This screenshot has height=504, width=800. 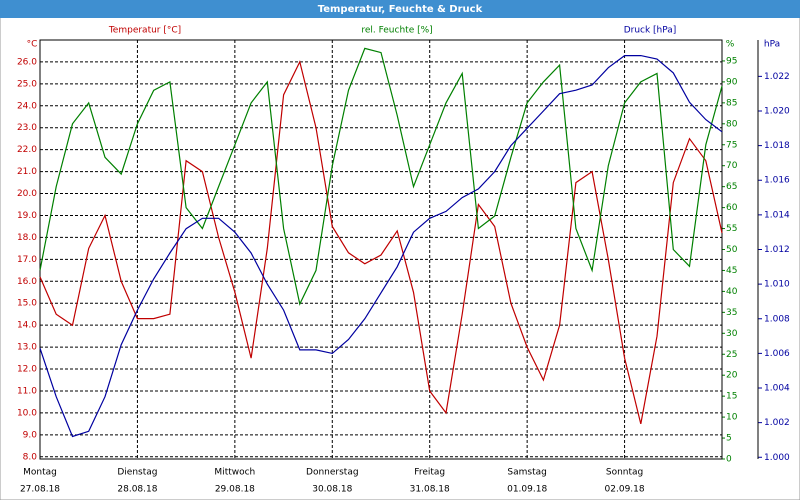 What do you see at coordinates (624, 473) in the screenshot?
I see `x-tick-label: Sonntag` at bounding box center [624, 473].